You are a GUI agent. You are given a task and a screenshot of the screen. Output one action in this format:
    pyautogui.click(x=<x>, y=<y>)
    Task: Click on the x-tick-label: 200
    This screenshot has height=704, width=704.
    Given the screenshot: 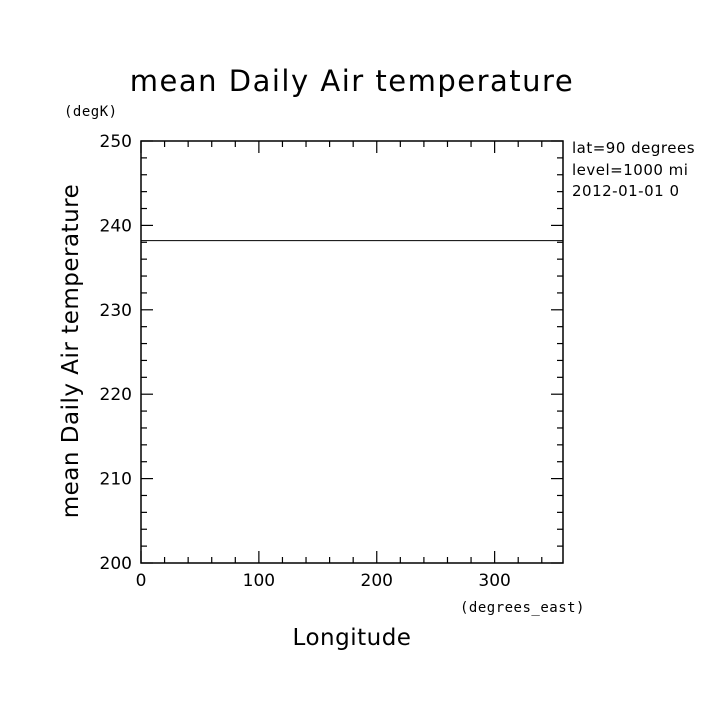 What is the action you would take?
    pyautogui.click(x=377, y=581)
    